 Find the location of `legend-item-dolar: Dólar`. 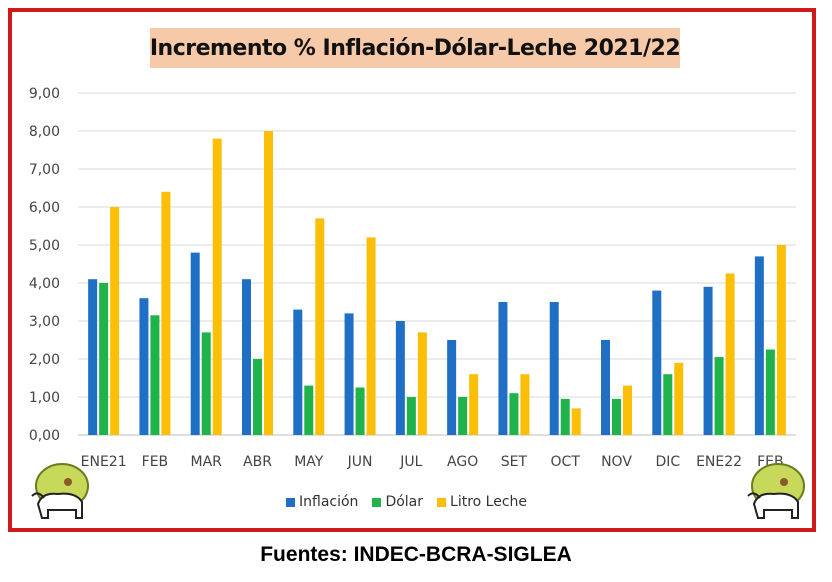

legend-item-dolar: Dólar is located at coordinates (397, 502).